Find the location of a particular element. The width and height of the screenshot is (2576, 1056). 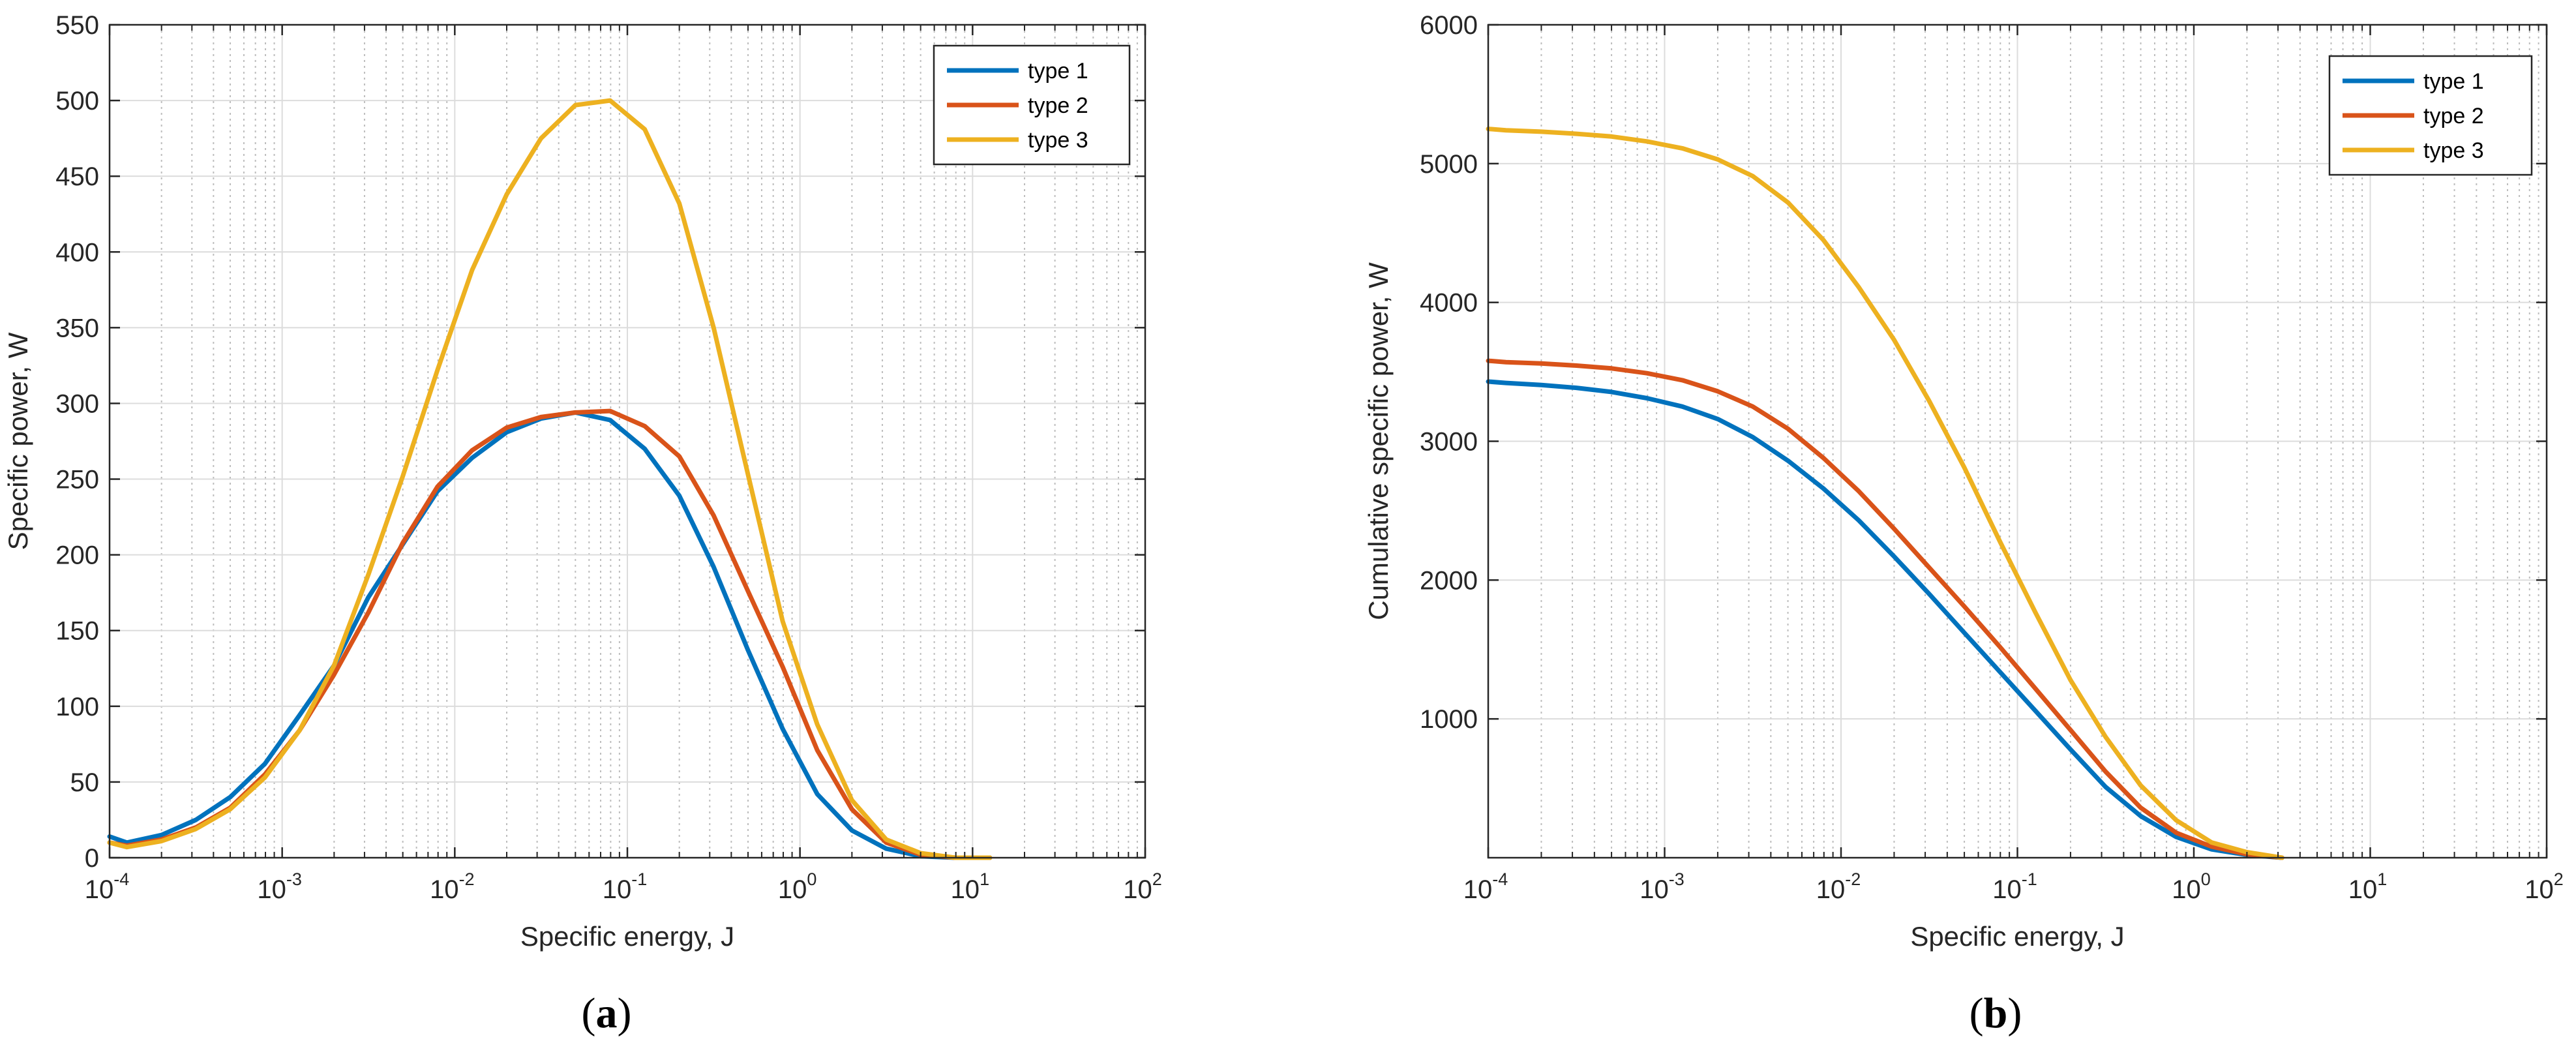

y-tick-label: 3000 is located at coordinates (1449, 443).